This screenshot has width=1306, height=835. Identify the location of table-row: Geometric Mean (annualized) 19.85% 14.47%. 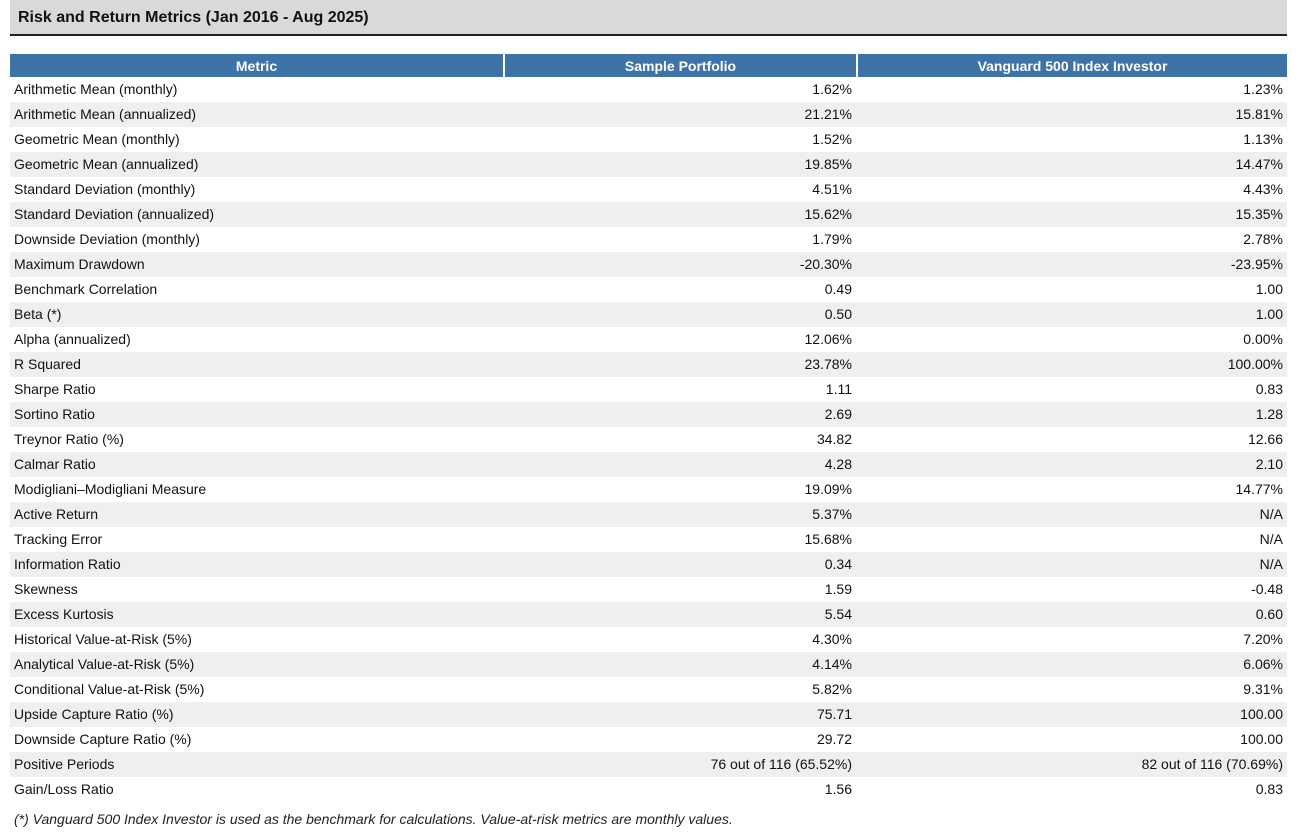
(648, 164).